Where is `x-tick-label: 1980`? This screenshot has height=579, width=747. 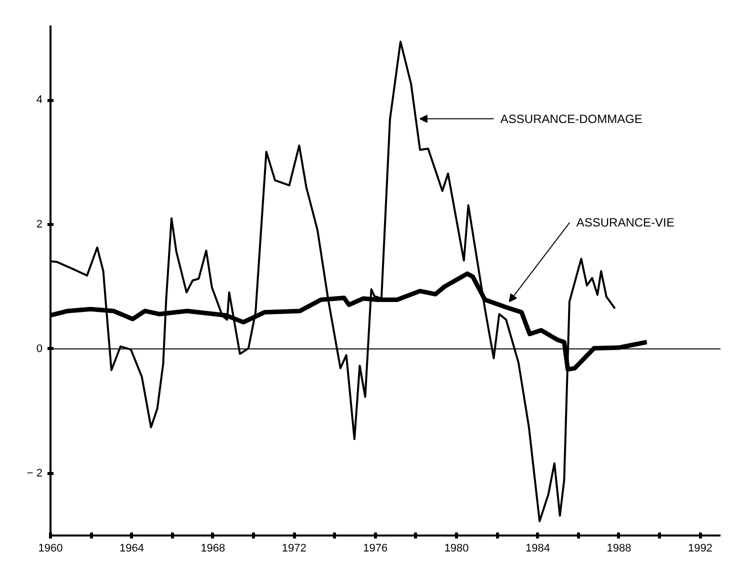
x-tick-label: 1980 is located at coordinates (456, 548).